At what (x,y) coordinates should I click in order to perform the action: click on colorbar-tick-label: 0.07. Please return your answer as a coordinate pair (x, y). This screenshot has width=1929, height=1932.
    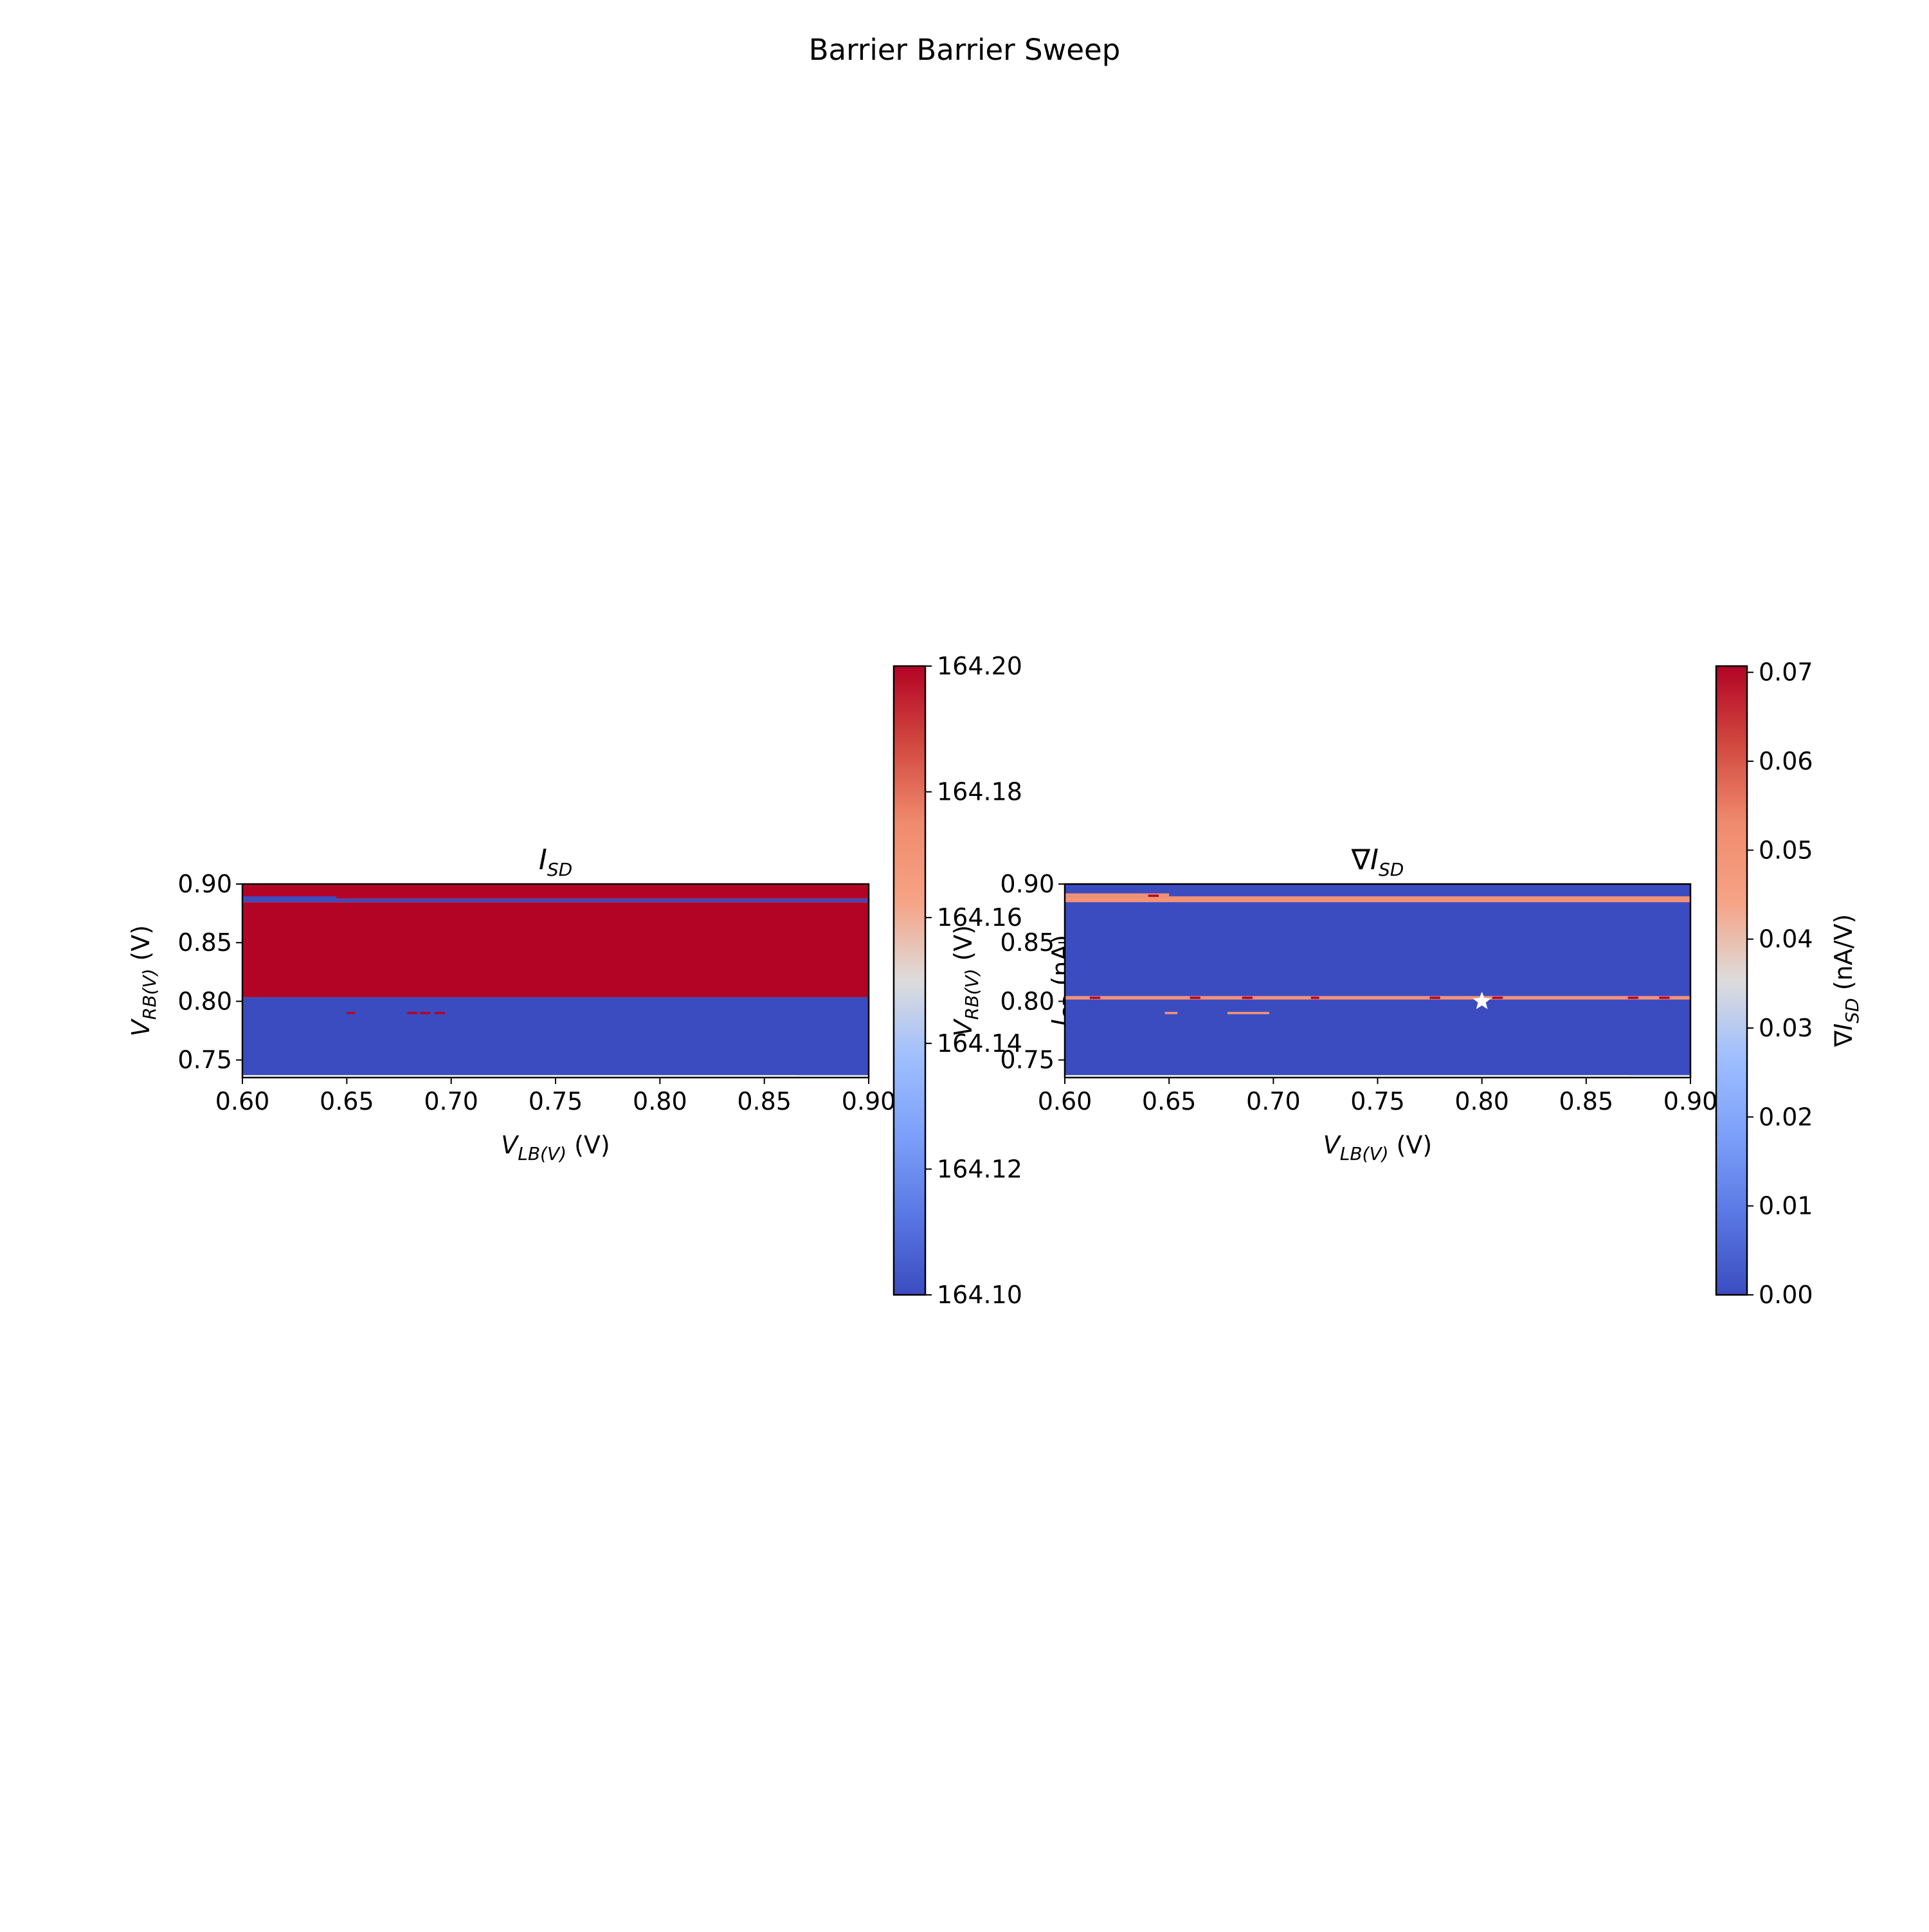
    Looking at the image, I should click on (1786, 672).